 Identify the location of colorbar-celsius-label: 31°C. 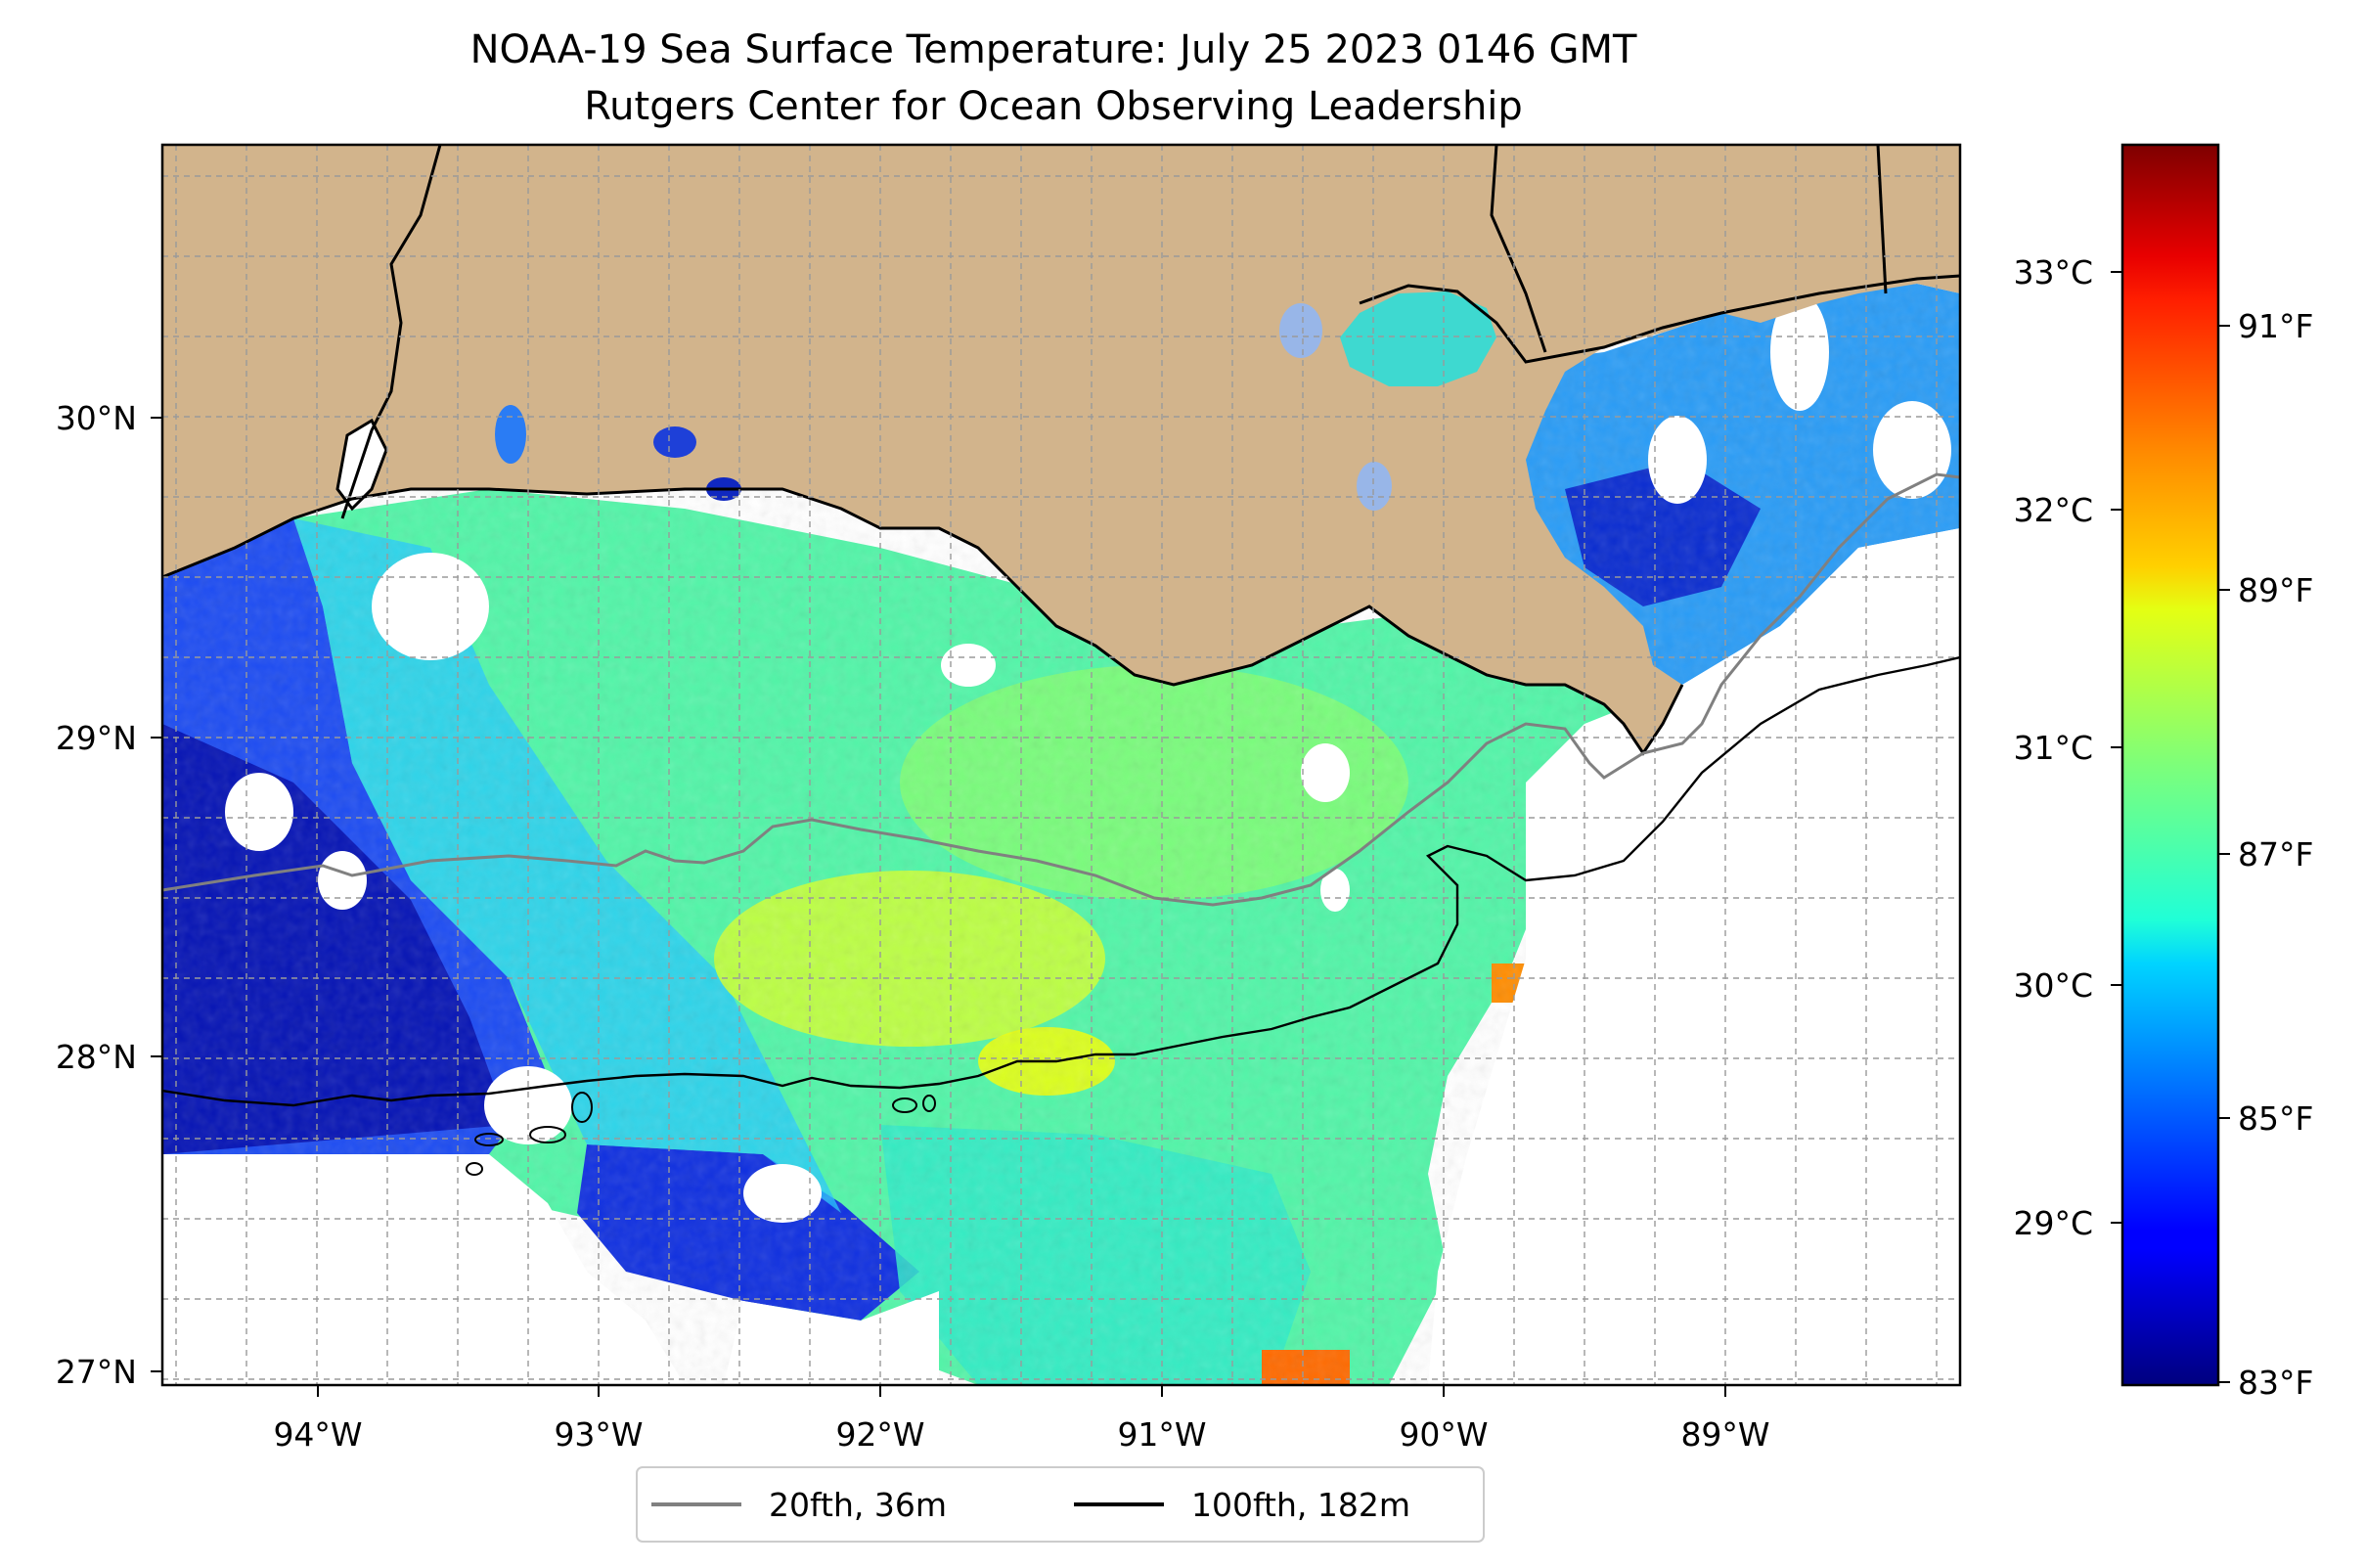
(2053, 748).